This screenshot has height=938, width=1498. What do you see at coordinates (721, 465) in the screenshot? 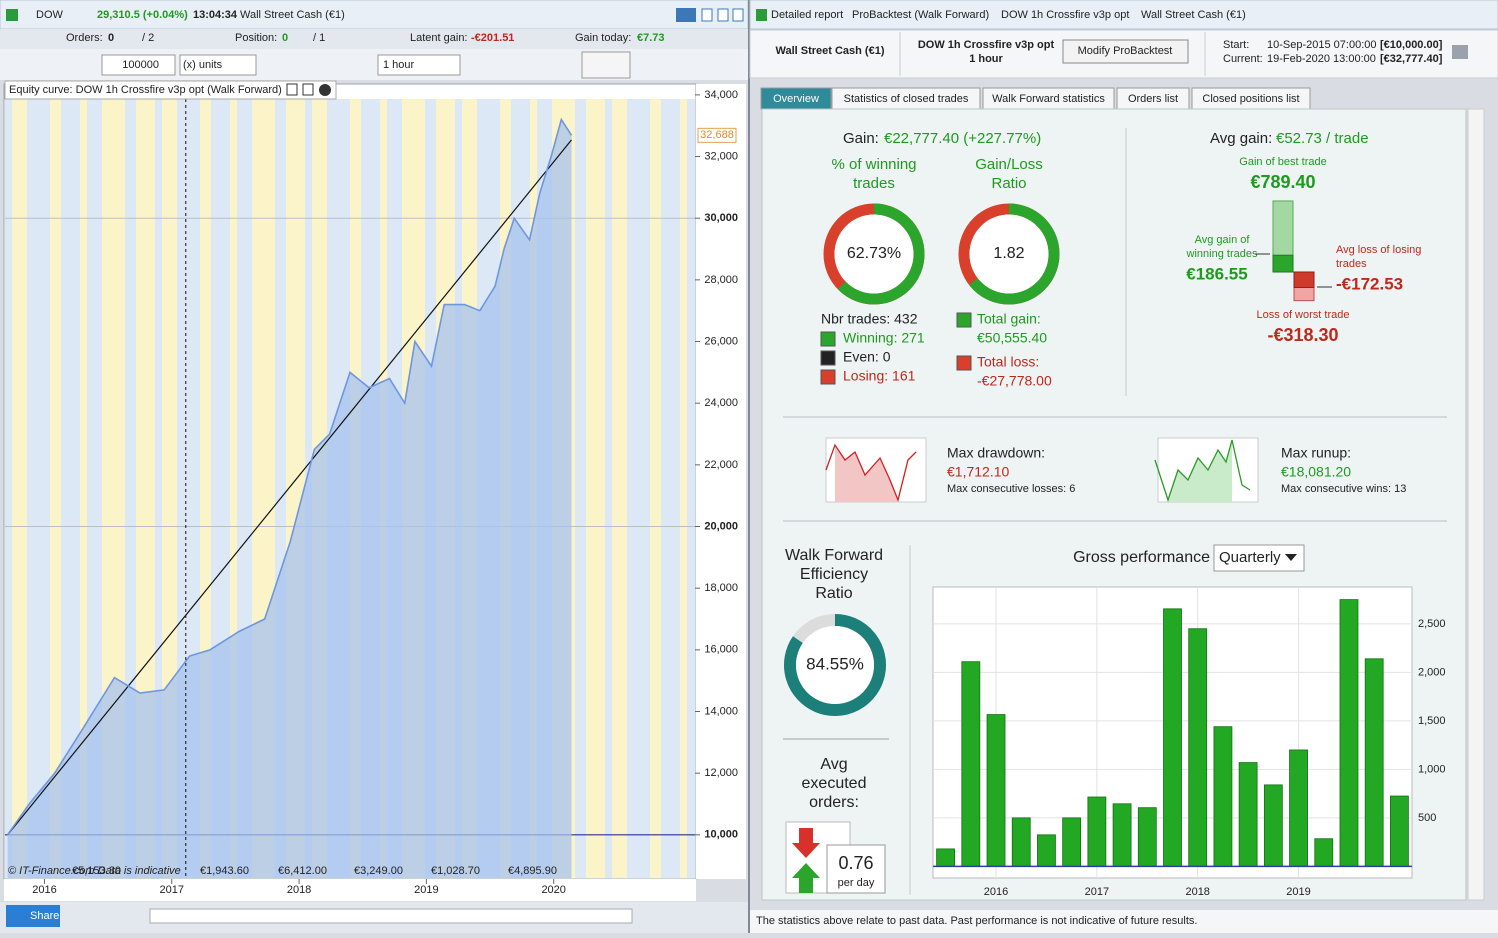
I see `y-tick-label: 22,000` at bounding box center [721, 465].